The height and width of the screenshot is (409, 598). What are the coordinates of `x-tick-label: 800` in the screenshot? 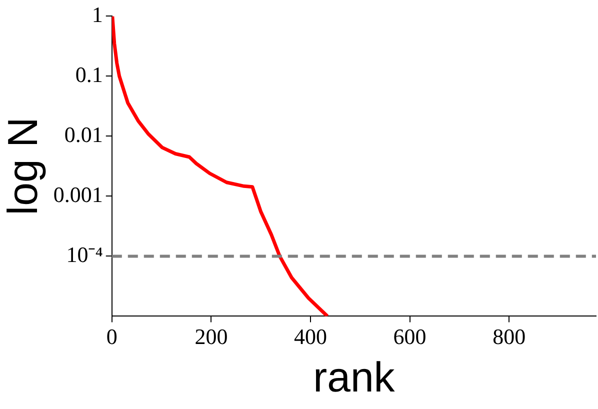 It's located at (509, 337).